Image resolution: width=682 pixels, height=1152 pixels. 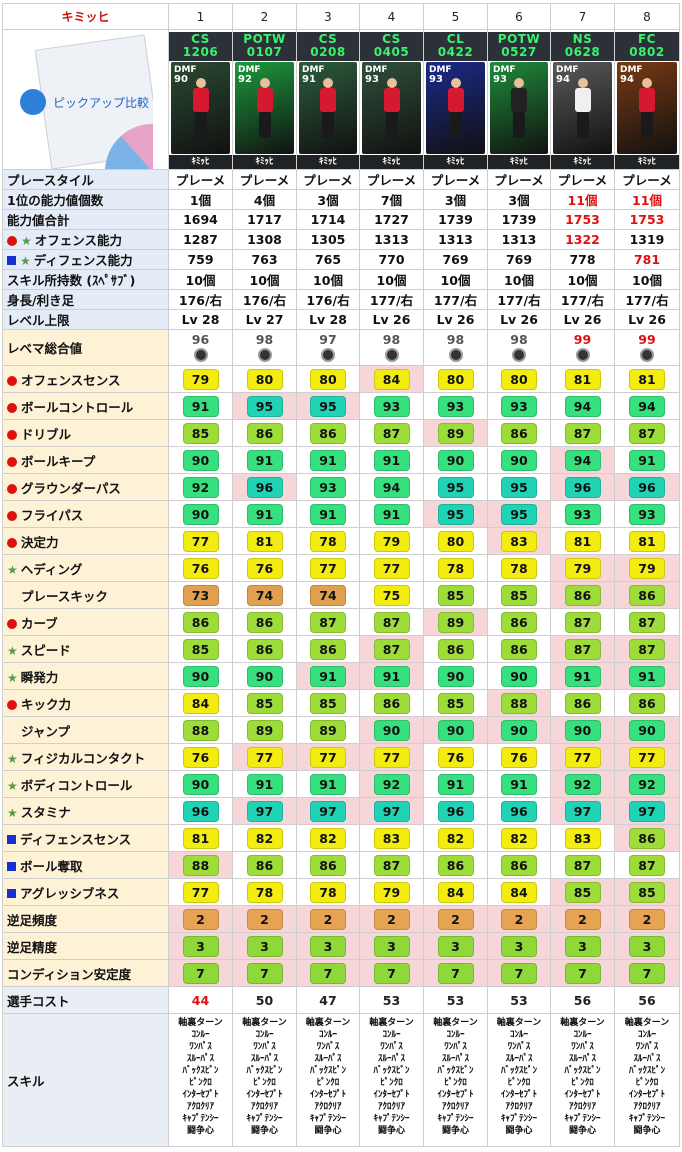 What do you see at coordinates (455, 838) in the screenshot?
I see `stat-badge: 82` at bounding box center [455, 838].